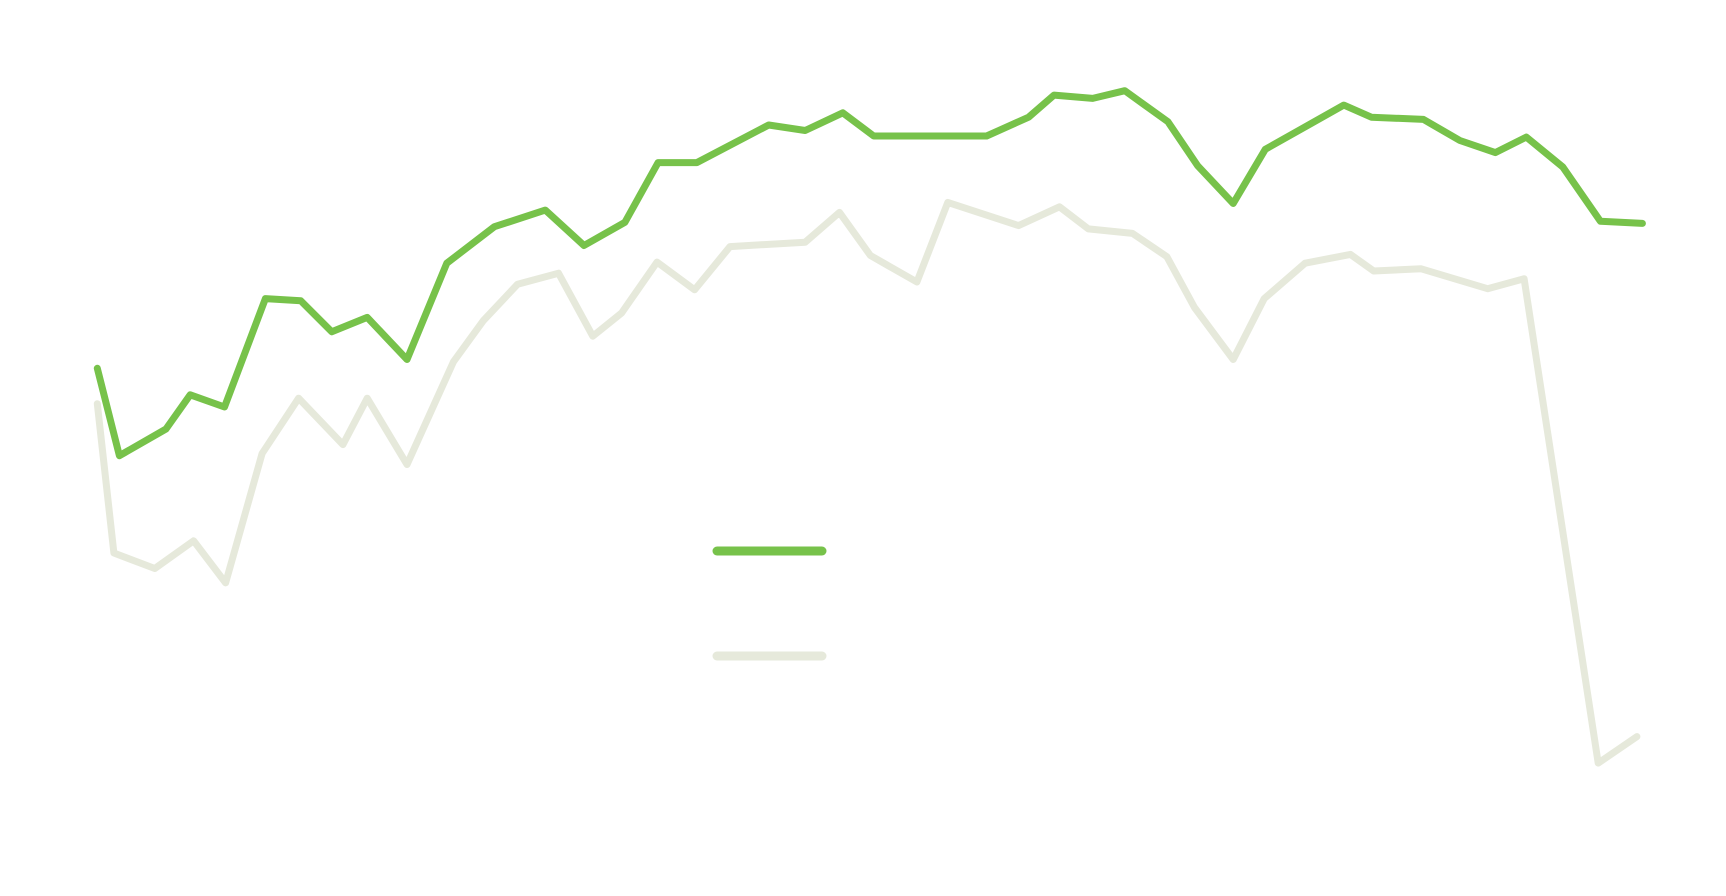  What do you see at coordinates (769, 603) in the screenshot?
I see `legend` at bounding box center [769, 603].